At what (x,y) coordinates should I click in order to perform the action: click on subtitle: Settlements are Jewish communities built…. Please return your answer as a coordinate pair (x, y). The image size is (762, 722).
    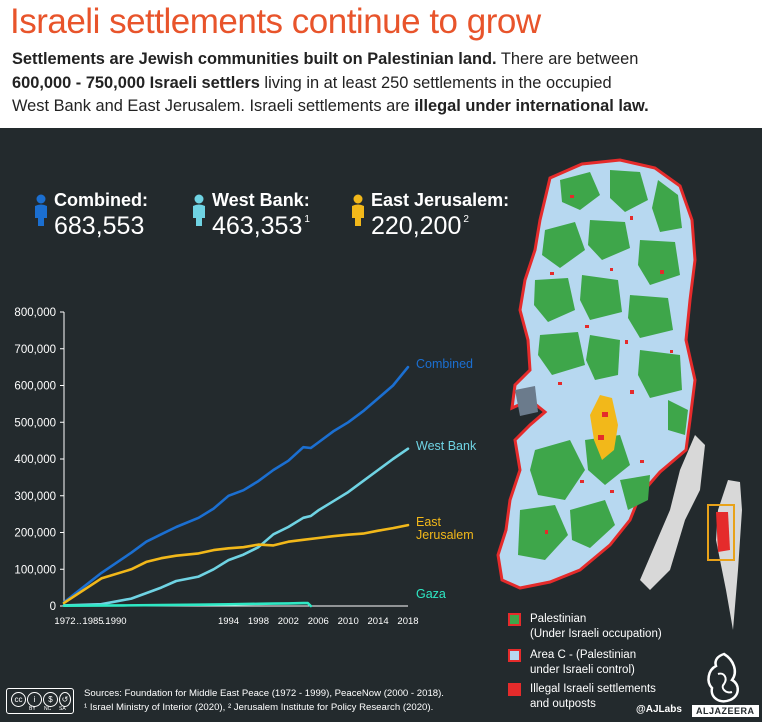
    Looking at the image, I should click on (382, 83).